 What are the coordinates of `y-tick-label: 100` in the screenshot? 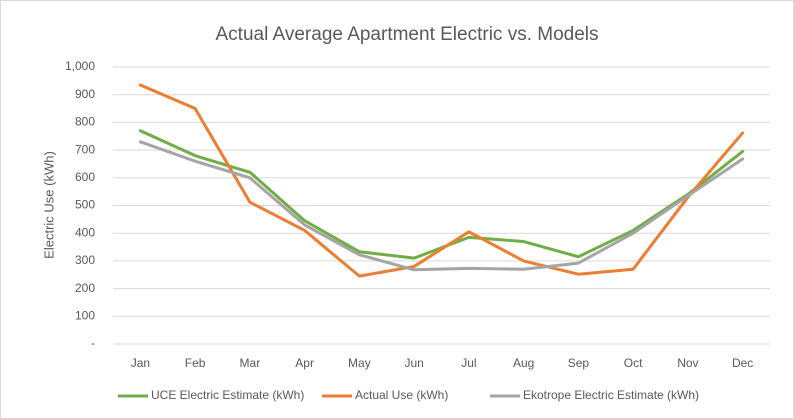 It's located at (85, 315).